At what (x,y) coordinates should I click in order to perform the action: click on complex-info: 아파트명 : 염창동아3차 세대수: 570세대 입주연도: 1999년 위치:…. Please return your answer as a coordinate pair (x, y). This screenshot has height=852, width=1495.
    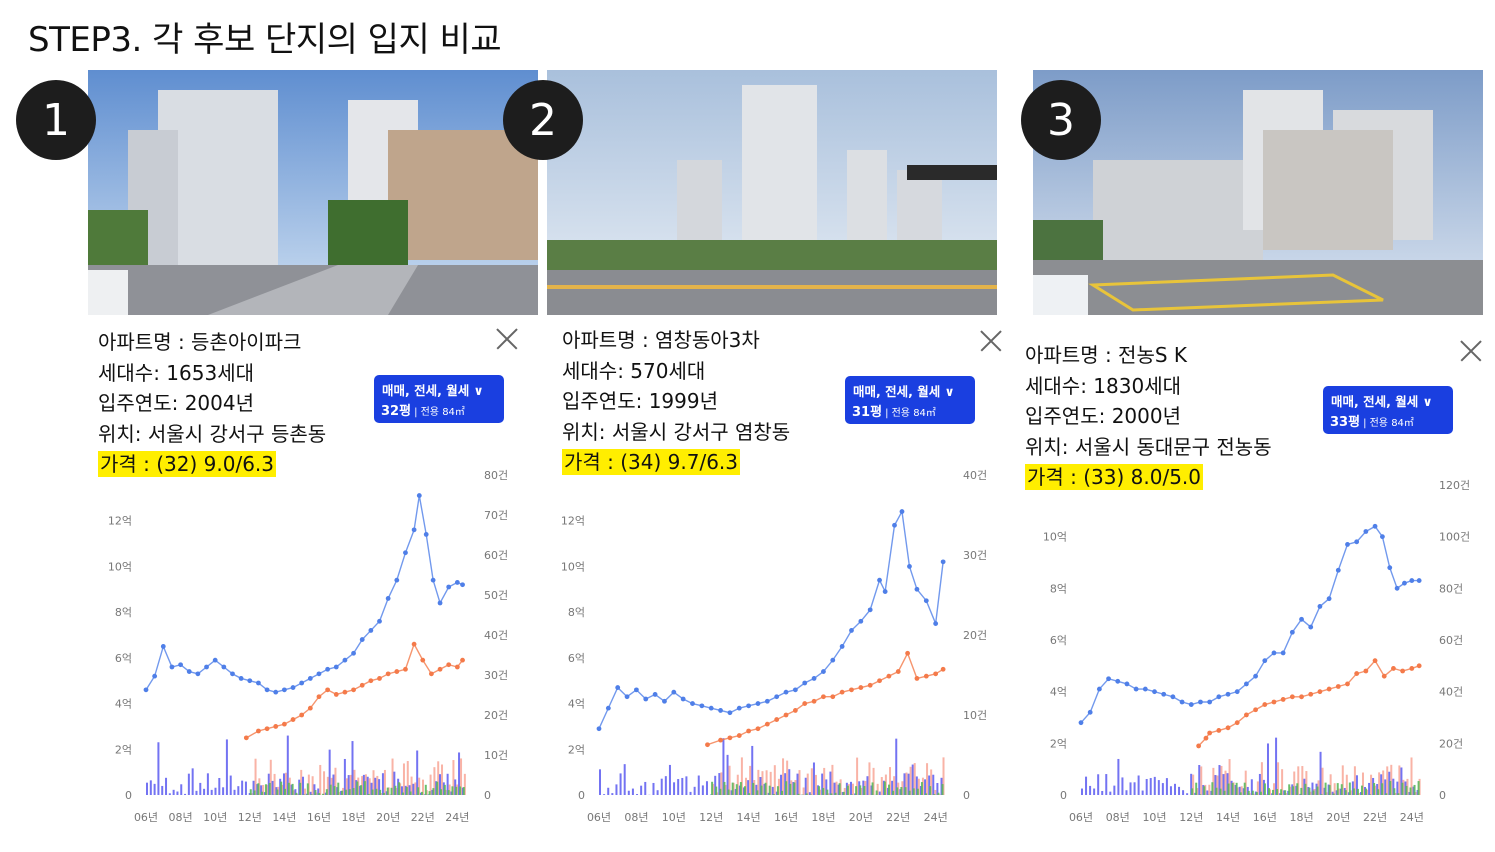
    Looking at the image, I should click on (676, 401).